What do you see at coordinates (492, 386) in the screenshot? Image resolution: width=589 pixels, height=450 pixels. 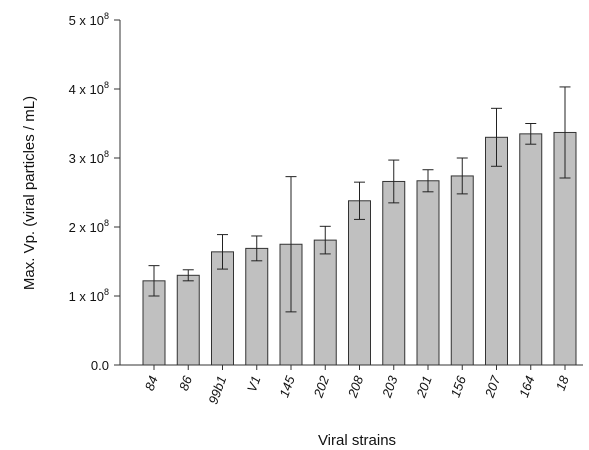 I see `x-tick-label: 207` at bounding box center [492, 386].